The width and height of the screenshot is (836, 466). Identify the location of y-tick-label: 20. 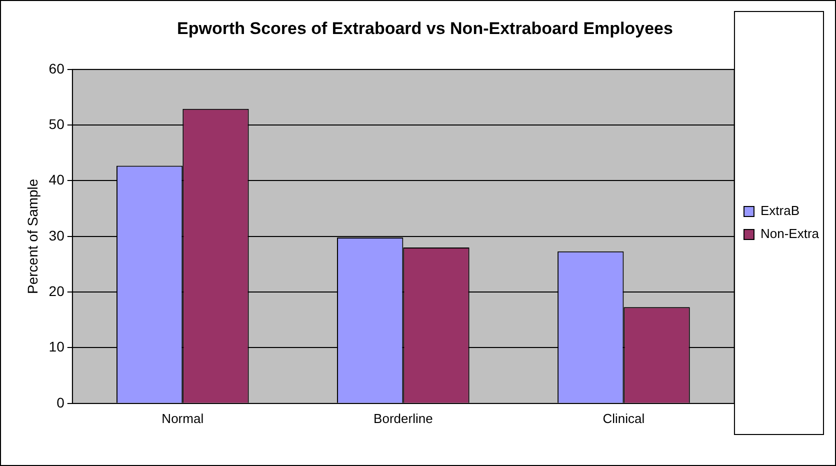
(56, 290).